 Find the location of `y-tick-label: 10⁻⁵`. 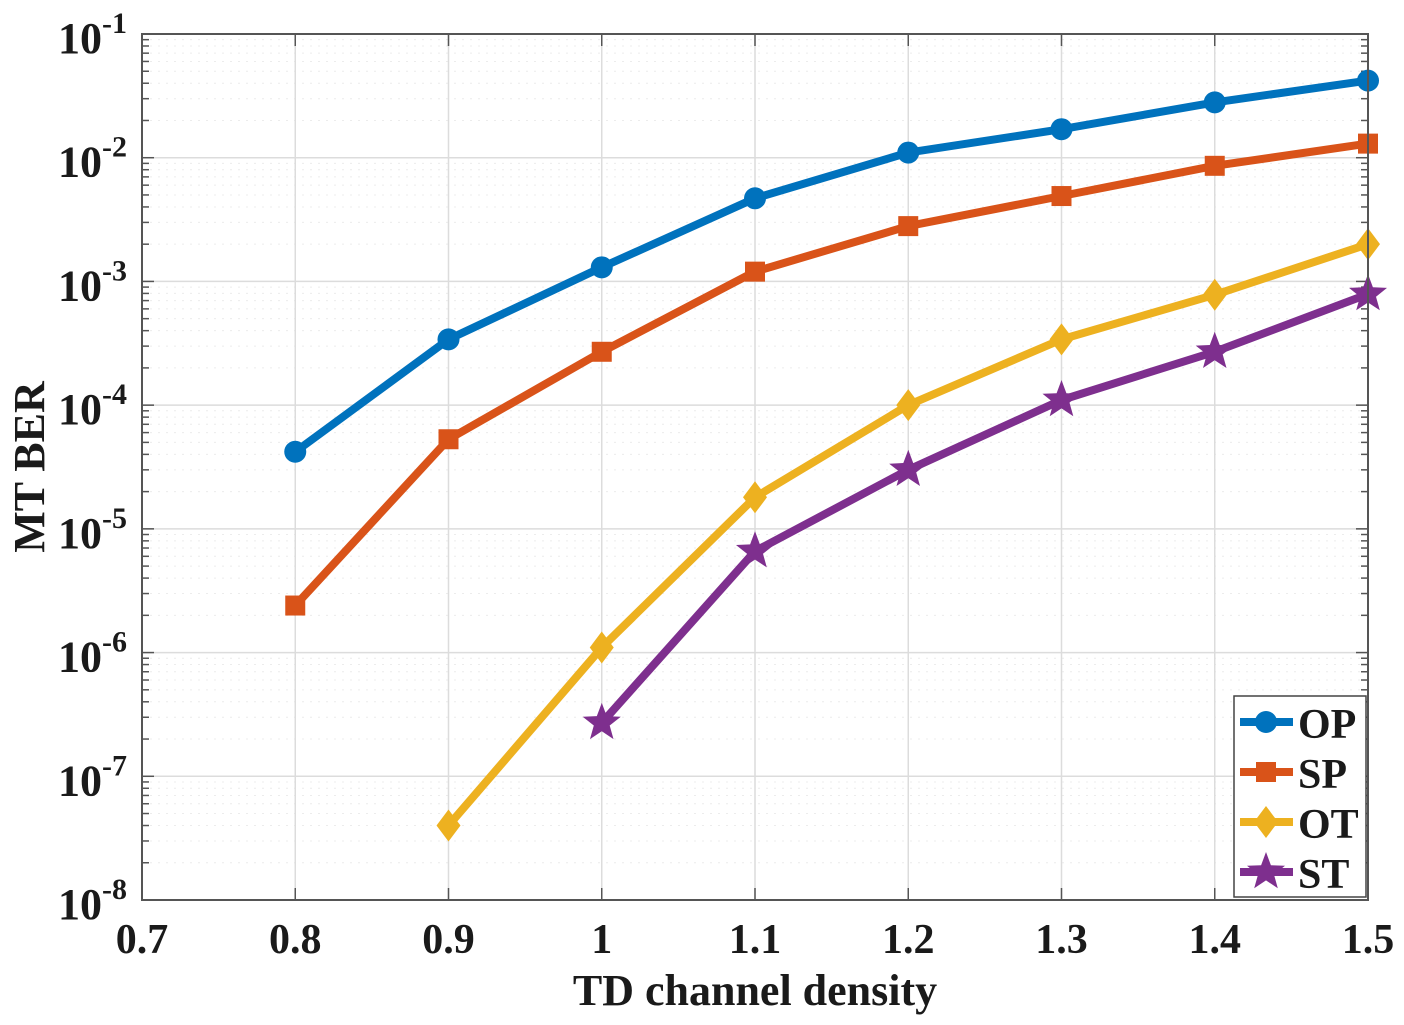

y-tick-label: 10⁻⁵ is located at coordinates (92, 530).